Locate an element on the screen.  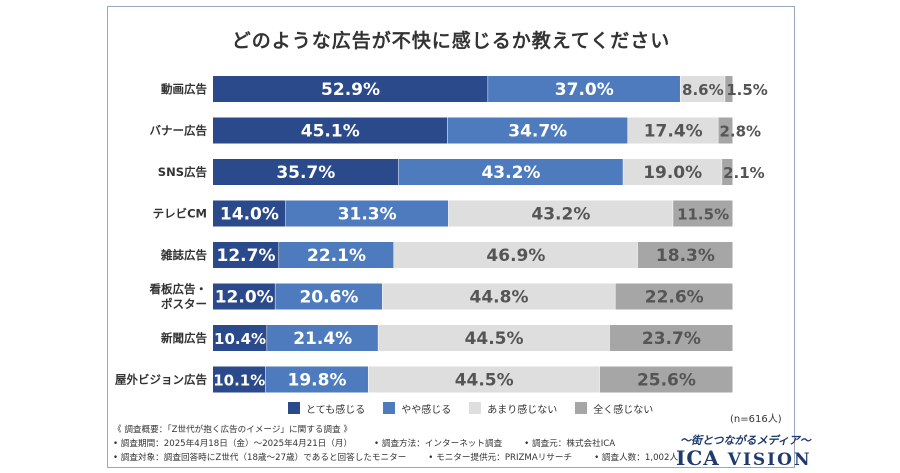
data-label: 31.3% is located at coordinates (367, 215).